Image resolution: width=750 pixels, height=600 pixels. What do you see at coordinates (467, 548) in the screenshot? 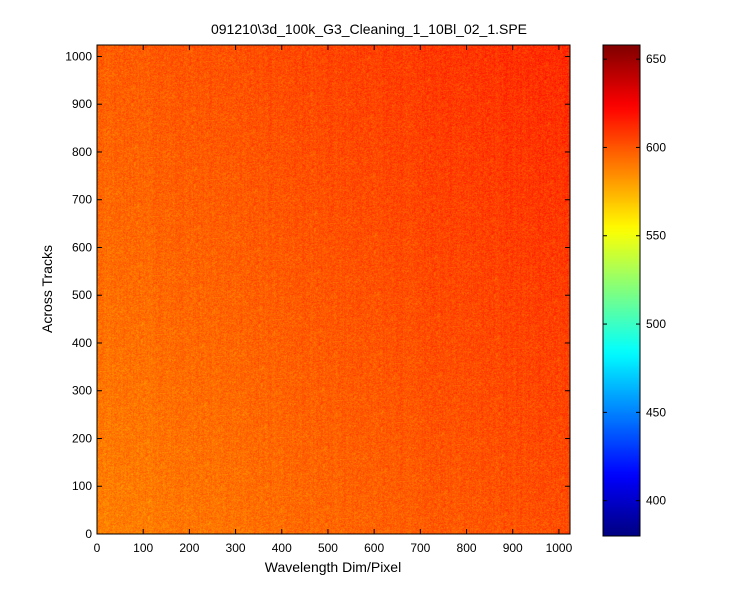
I see `x-tick-label: 800` at bounding box center [467, 548].